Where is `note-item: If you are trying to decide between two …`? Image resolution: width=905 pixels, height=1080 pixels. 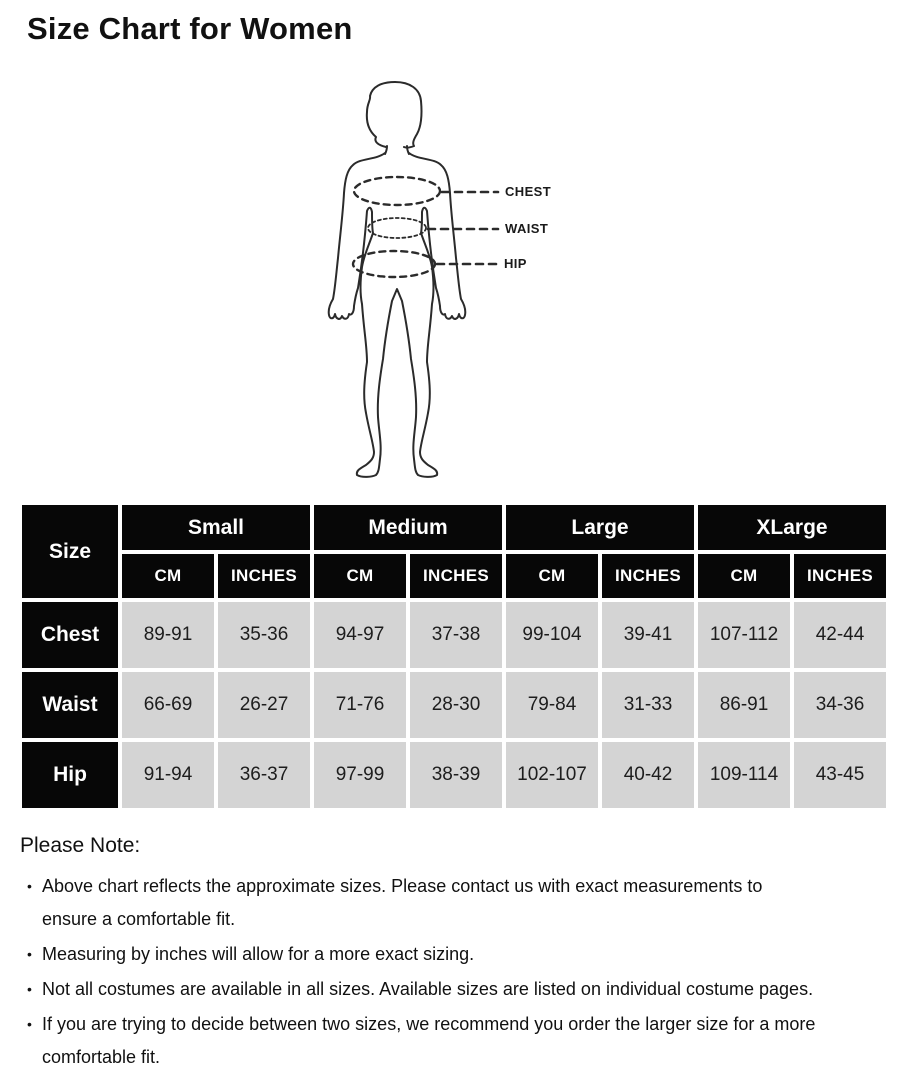 note-item: If you are trying to decide between two … is located at coordinates (451, 1041).